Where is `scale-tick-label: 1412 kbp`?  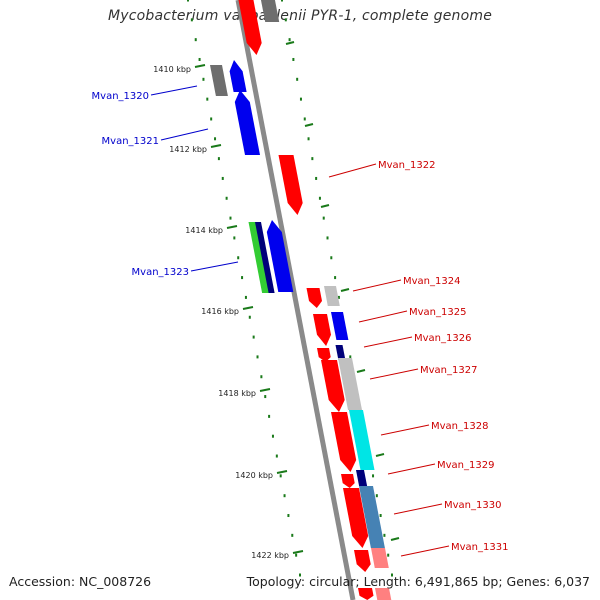 scale-tick-label: 1412 kbp is located at coordinates (188, 149).